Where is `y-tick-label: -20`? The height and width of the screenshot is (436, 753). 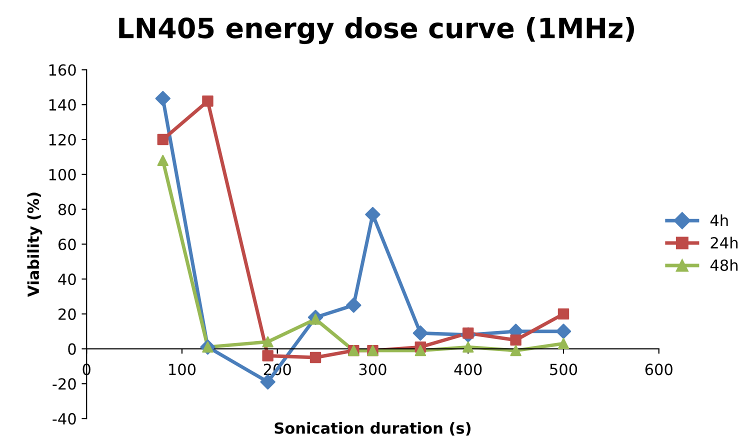 y-tick-label: -20 is located at coordinates (64, 384).